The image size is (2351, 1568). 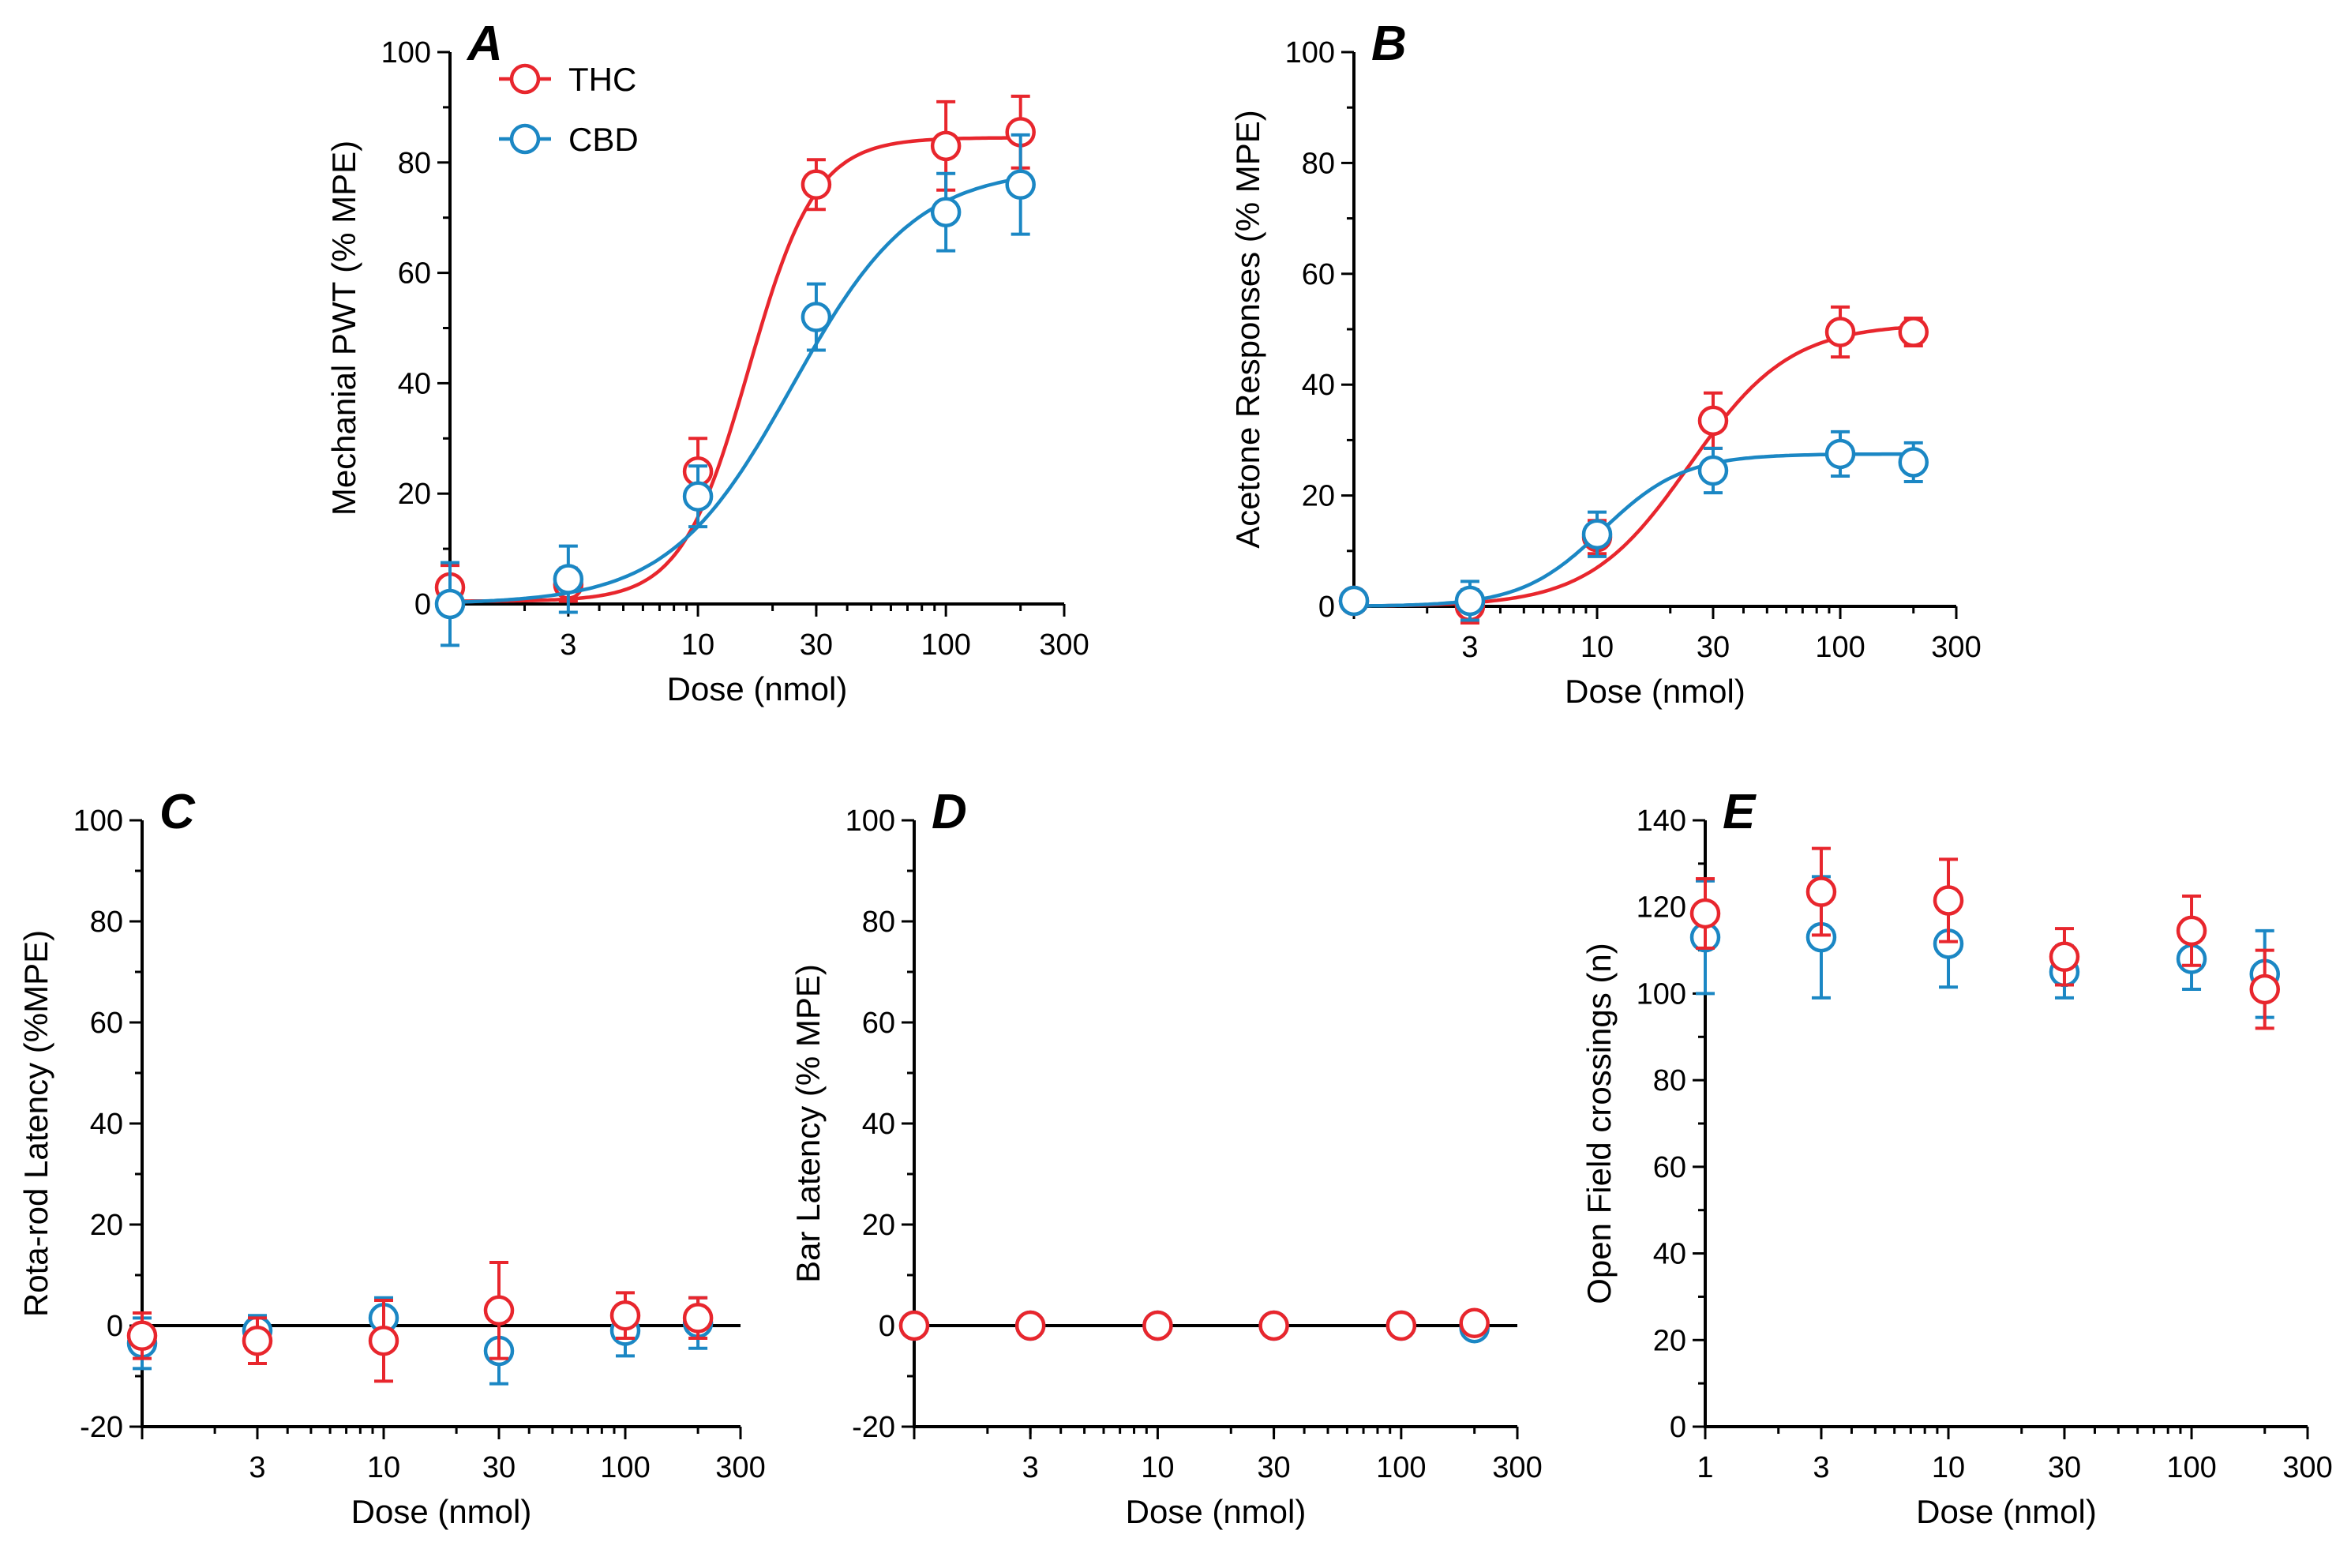 I want to click on panel-letter: B, so click(x=1389, y=44).